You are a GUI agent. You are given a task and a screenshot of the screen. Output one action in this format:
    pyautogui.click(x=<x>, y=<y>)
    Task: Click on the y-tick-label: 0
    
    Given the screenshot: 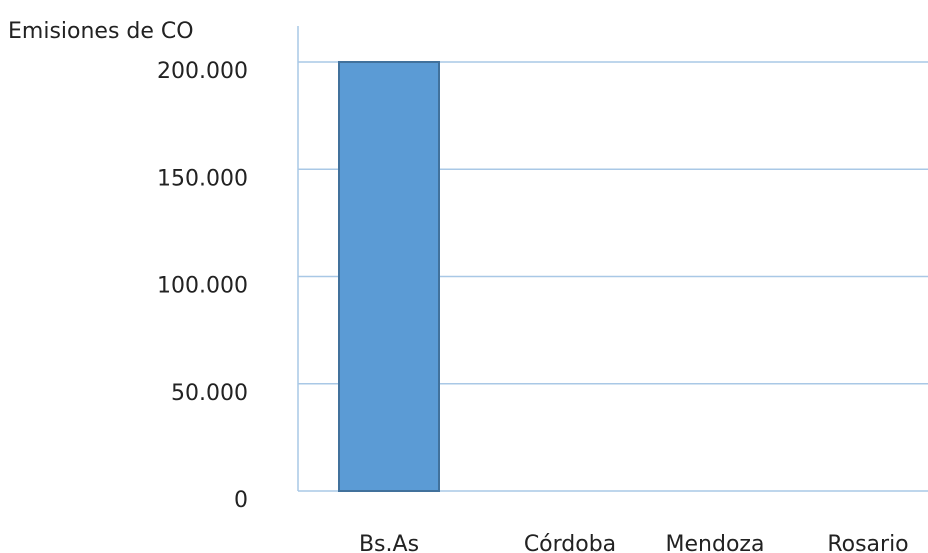 What is the action you would take?
    pyautogui.click(x=241, y=500)
    